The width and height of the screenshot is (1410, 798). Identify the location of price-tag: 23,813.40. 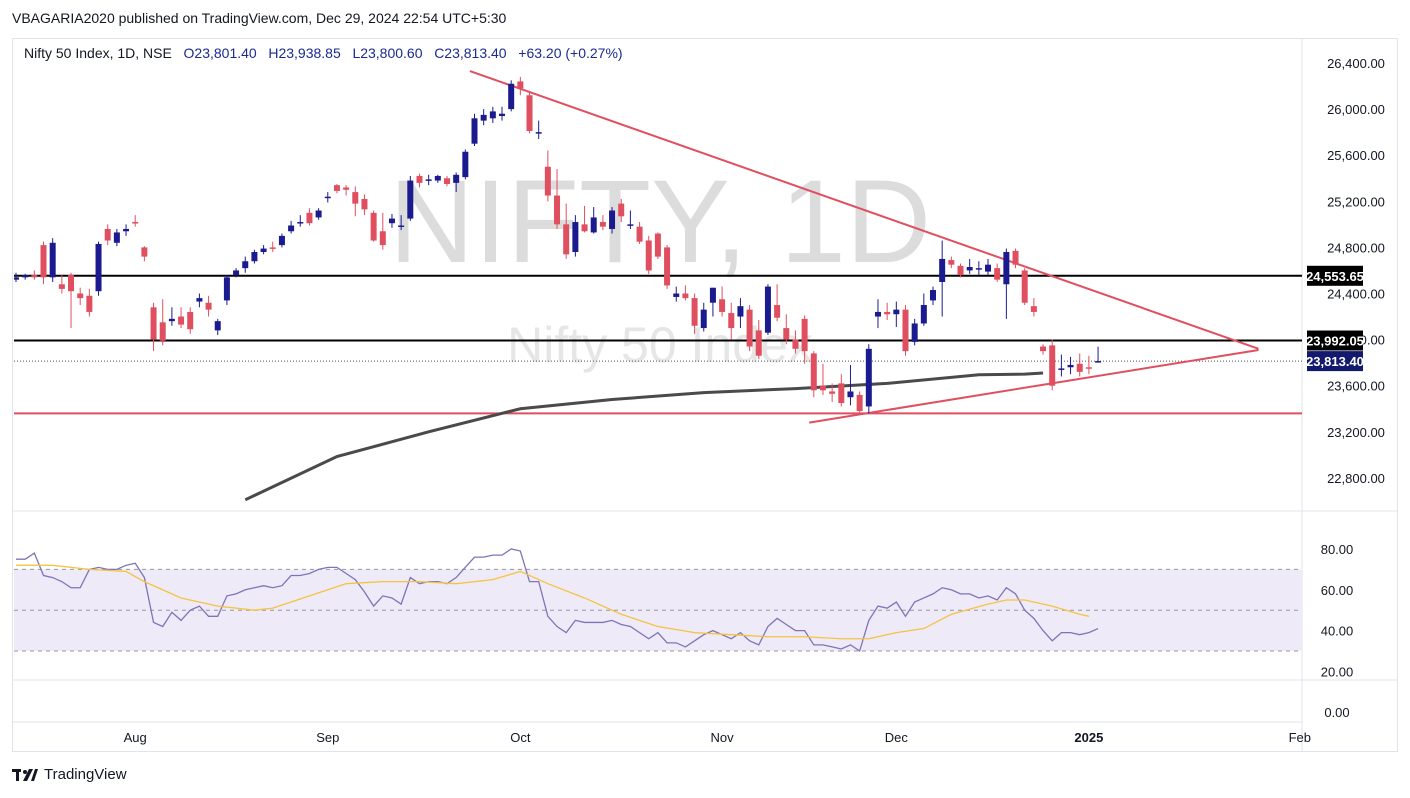
(1335, 361).